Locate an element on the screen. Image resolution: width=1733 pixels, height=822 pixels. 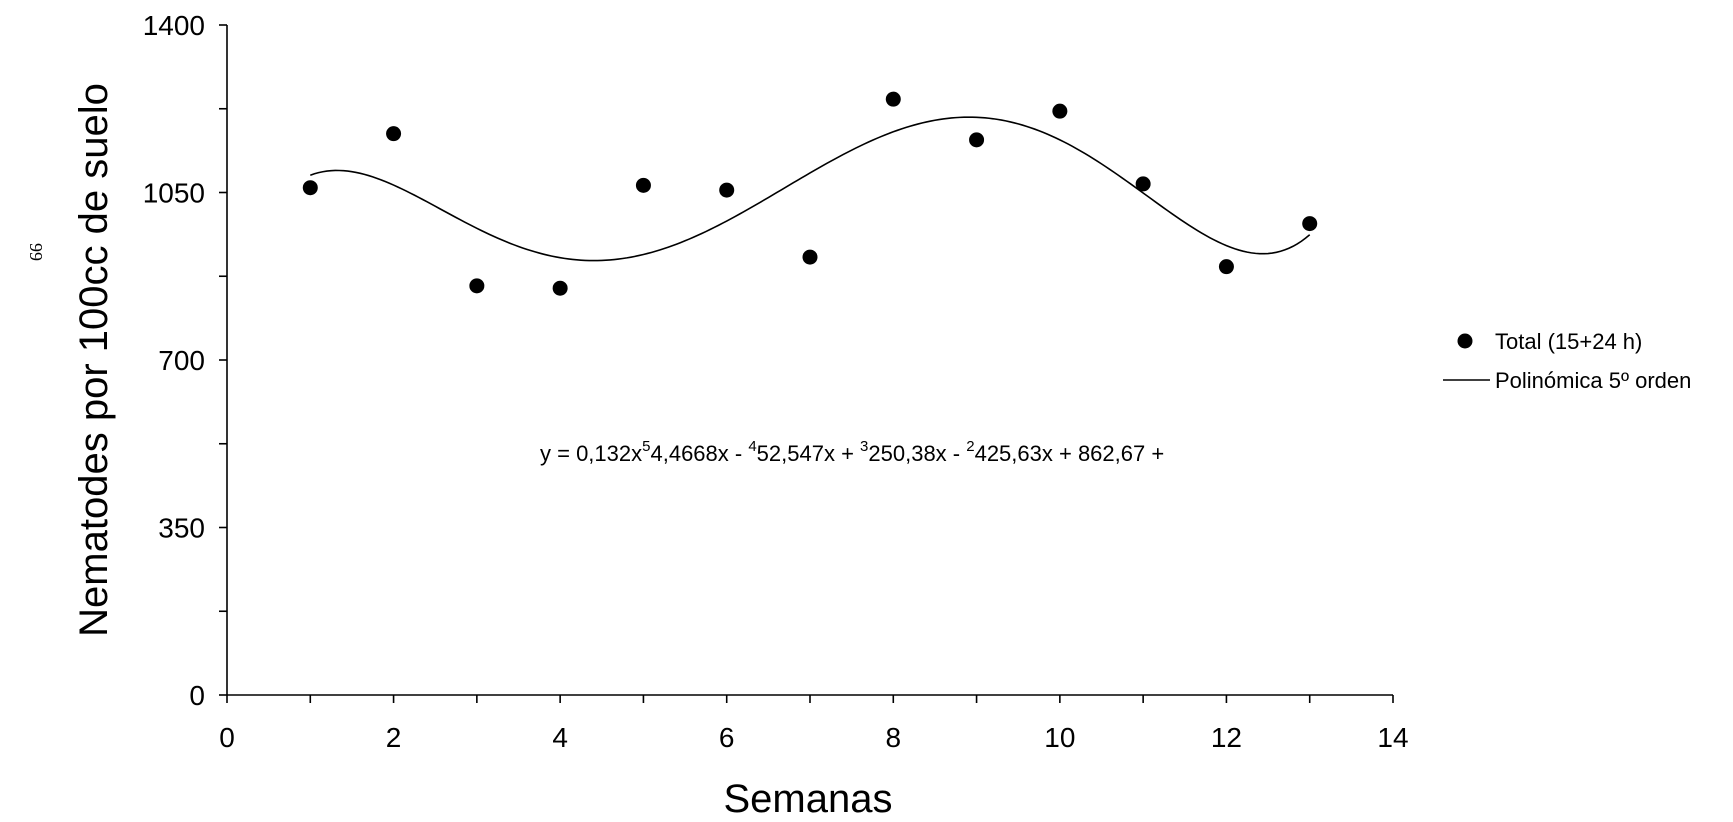
eq-sup-4: 2 is located at coordinates (970, 446).